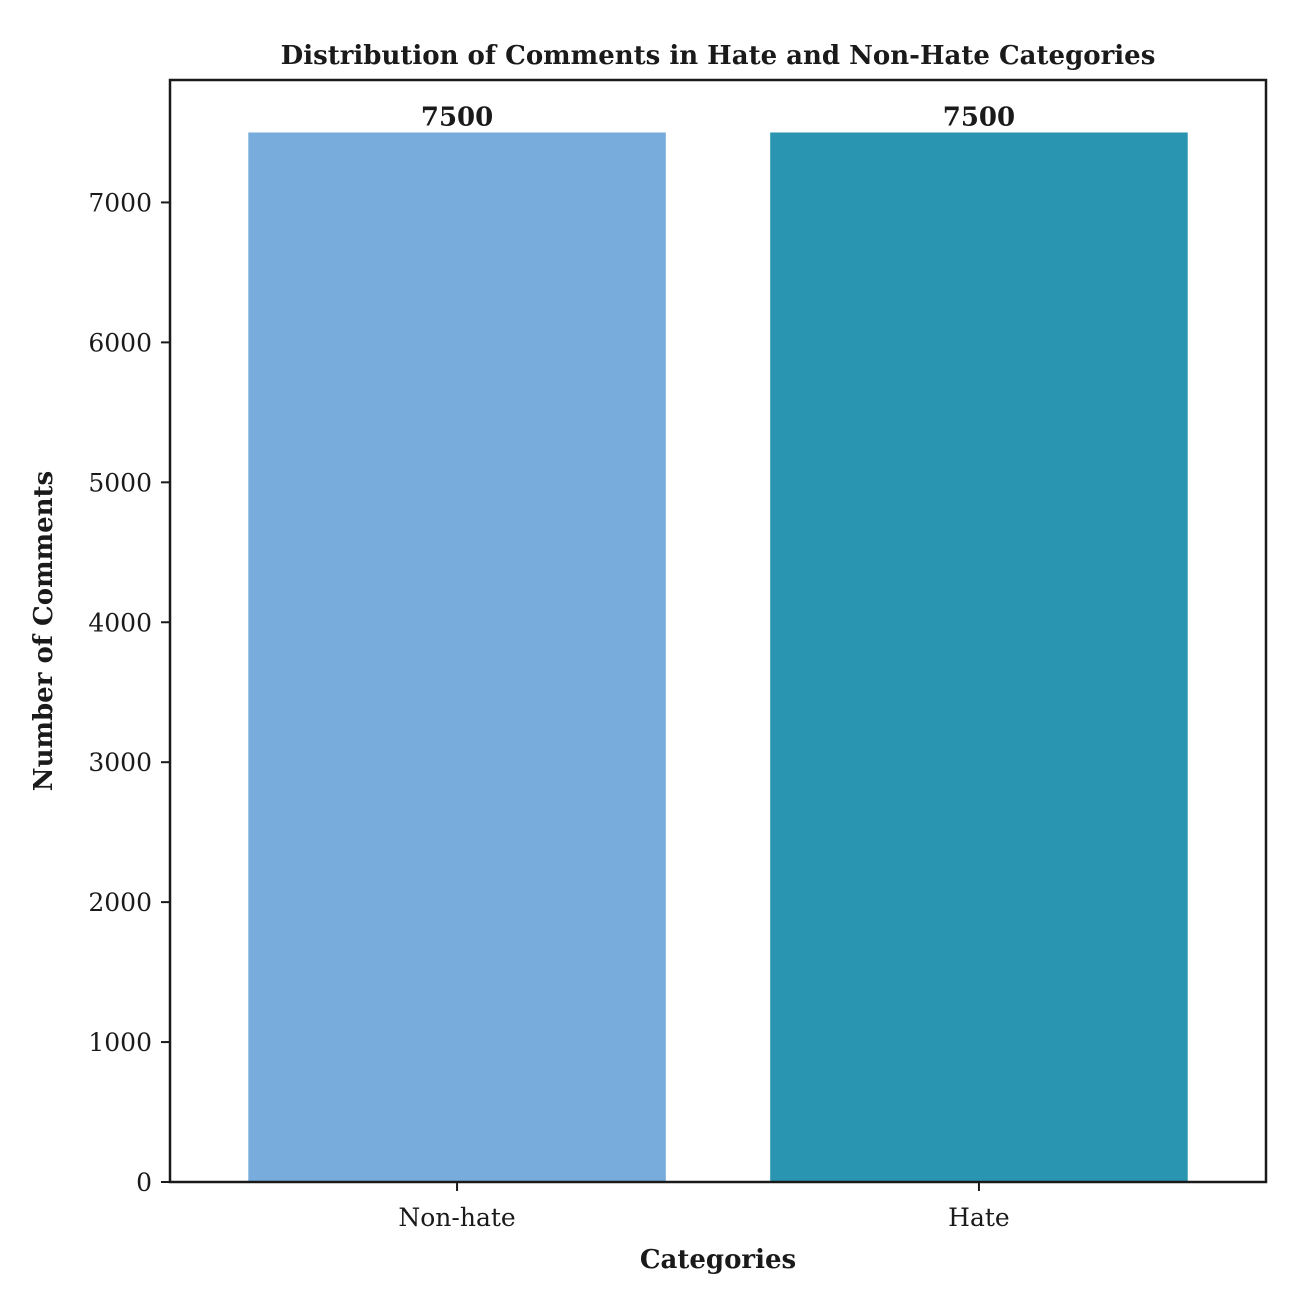 This screenshot has height=1300, width=1300. I want to click on y-tick-label: 7000, so click(120, 202).